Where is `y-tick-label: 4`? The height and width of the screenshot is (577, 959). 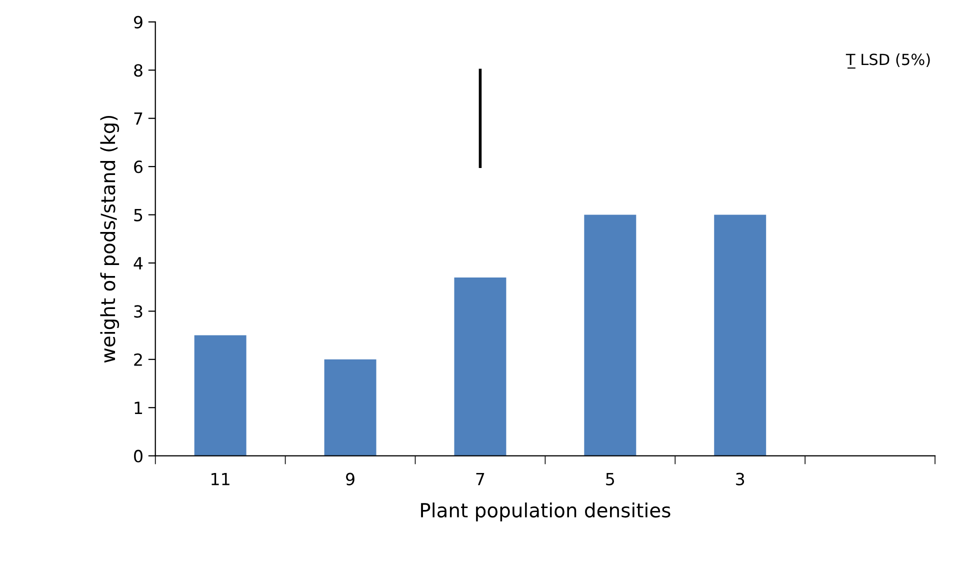
y-tick-label: 4 is located at coordinates (138, 263).